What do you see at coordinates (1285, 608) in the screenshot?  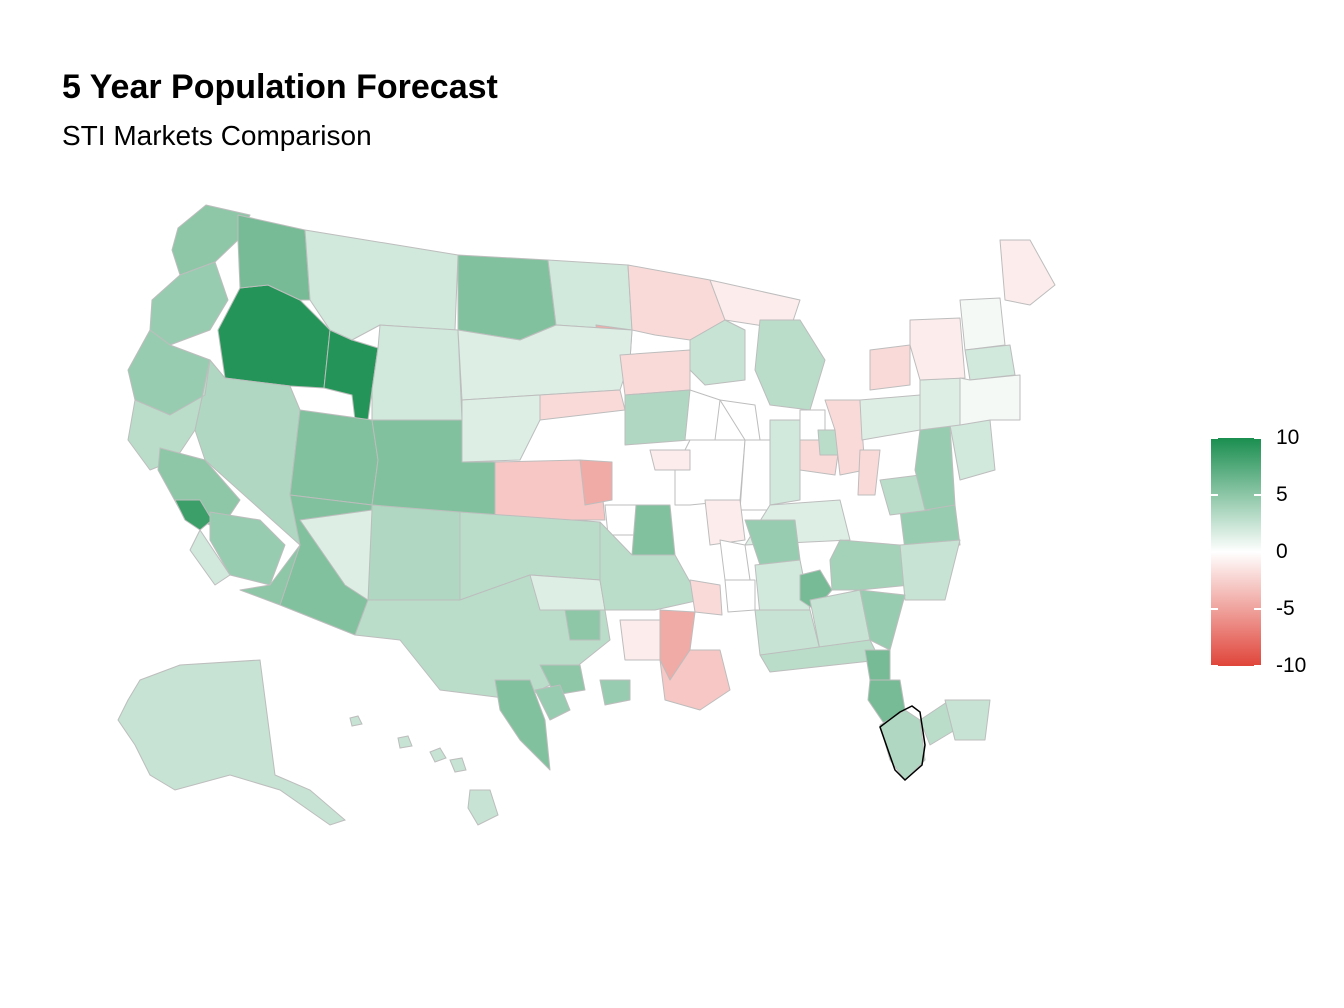 I see `legend-tick-label: -5` at bounding box center [1285, 608].